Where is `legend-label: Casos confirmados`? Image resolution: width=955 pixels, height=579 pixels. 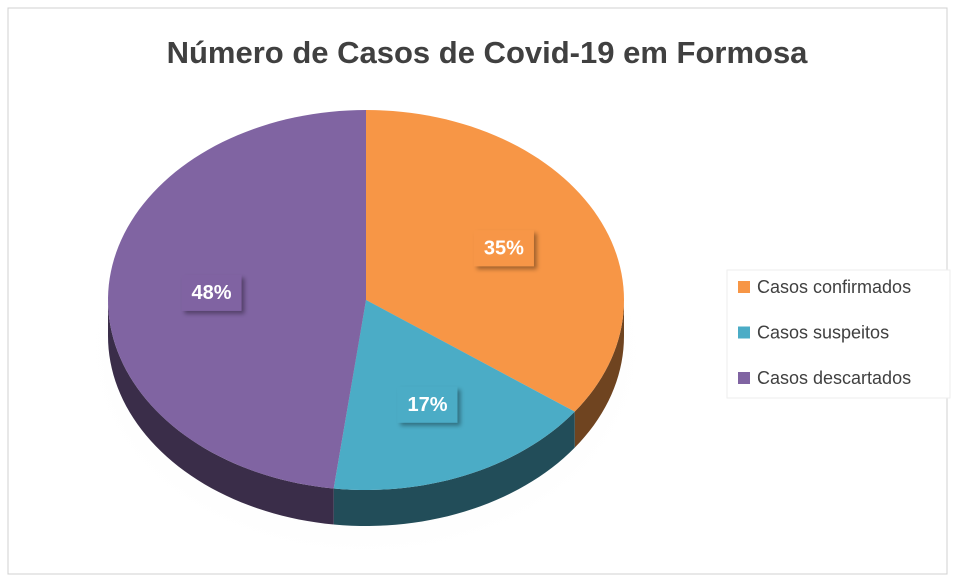 legend-label: Casos confirmados is located at coordinates (834, 287).